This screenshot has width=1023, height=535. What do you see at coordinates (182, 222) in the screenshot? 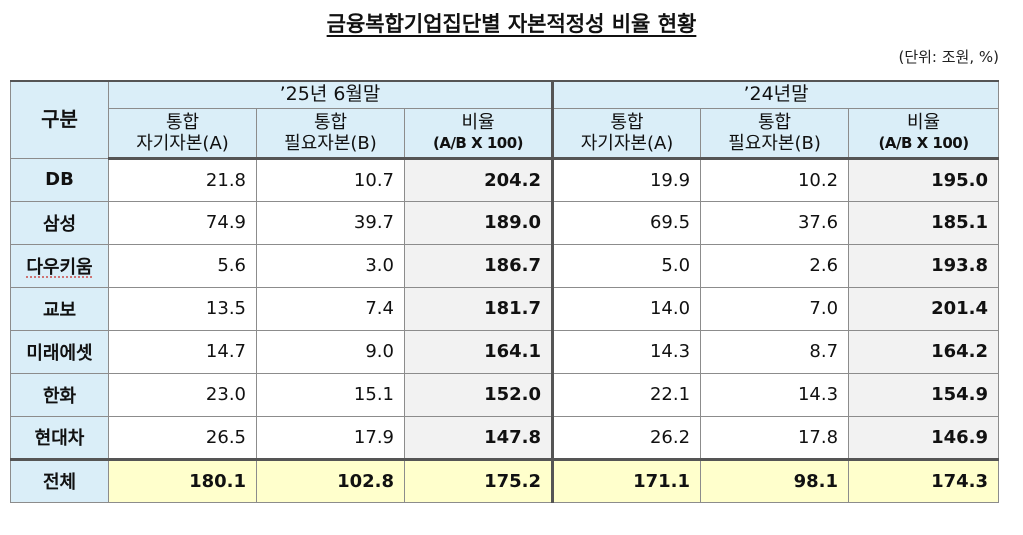
I see `cell-a-2025: 74.9` at bounding box center [182, 222].